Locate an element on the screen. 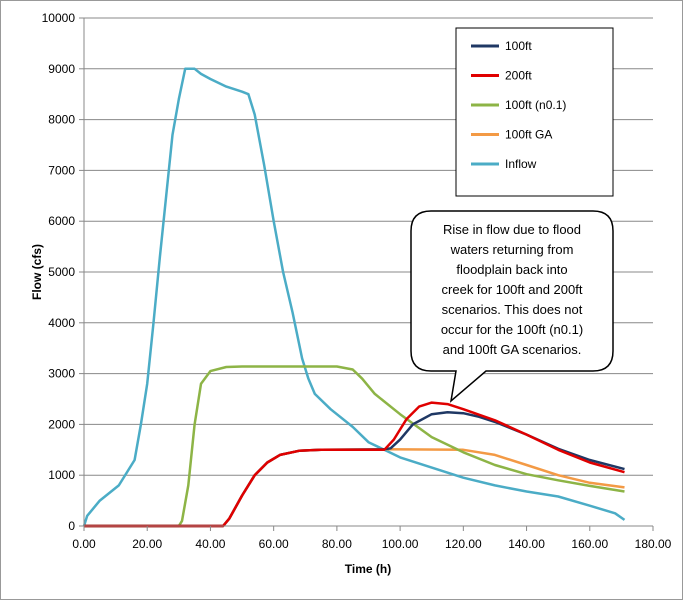 The width and height of the screenshot is (683, 601). legend: 100ft 200ft 100ft (n0.1) 100ft GA Inflow is located at coordinates (534, 112).